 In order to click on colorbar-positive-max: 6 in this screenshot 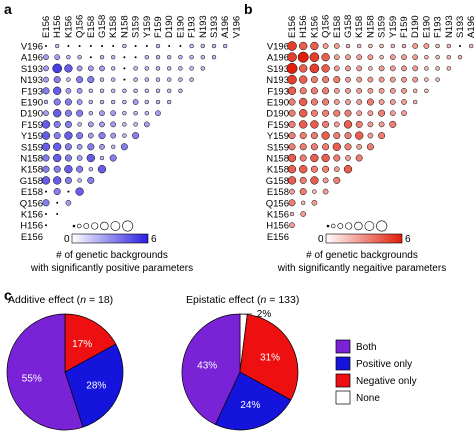, I will do `click(154, 239)`.